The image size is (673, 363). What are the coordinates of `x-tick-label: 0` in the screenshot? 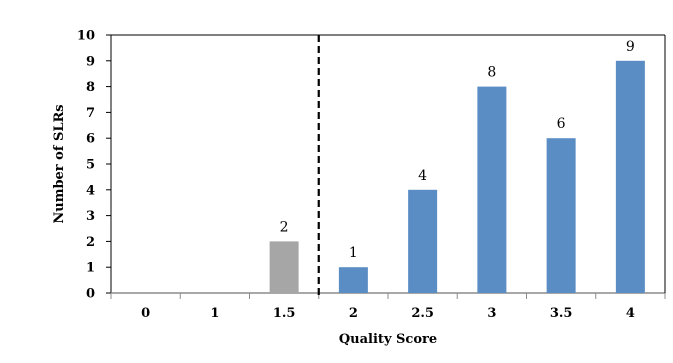 It's located at (145, 313).